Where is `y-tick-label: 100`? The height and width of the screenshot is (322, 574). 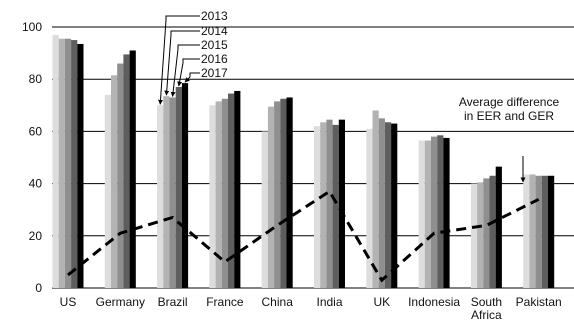
y-tick-label: 100 is located at coordinates (32, 27).